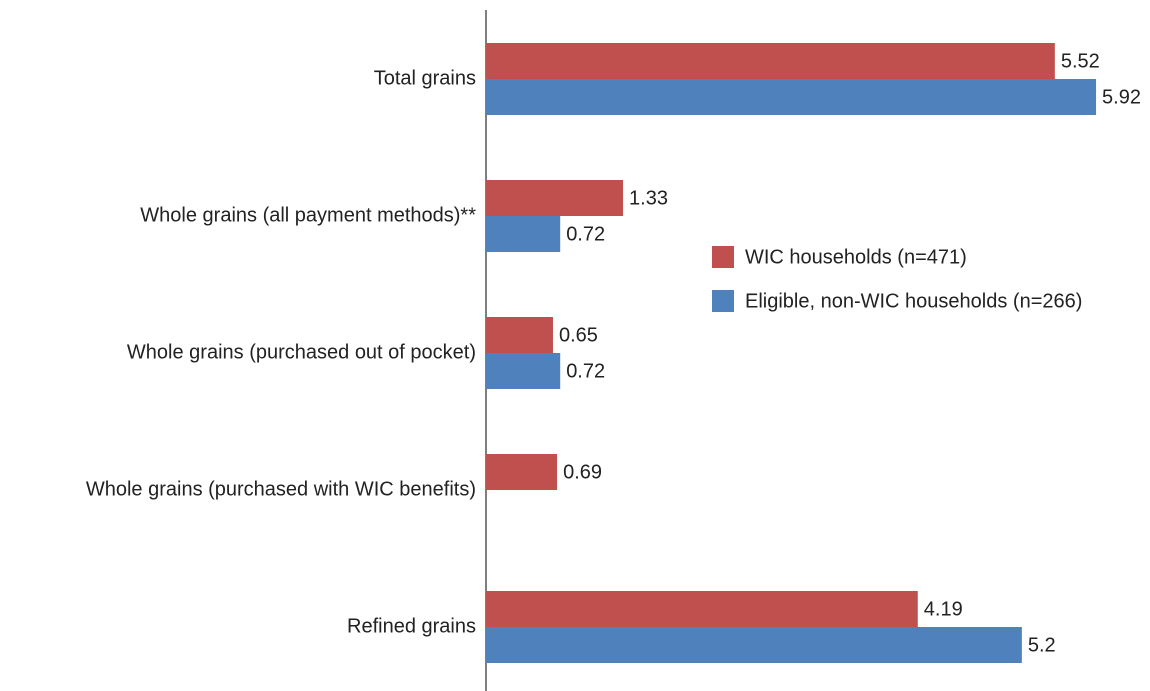 The width and height of the screenshot is (1150, 691). What do you see at coordinates (1042, 645) in the screenshot?
I see `data-label: 5.2` at bounding box center [1042, 645].